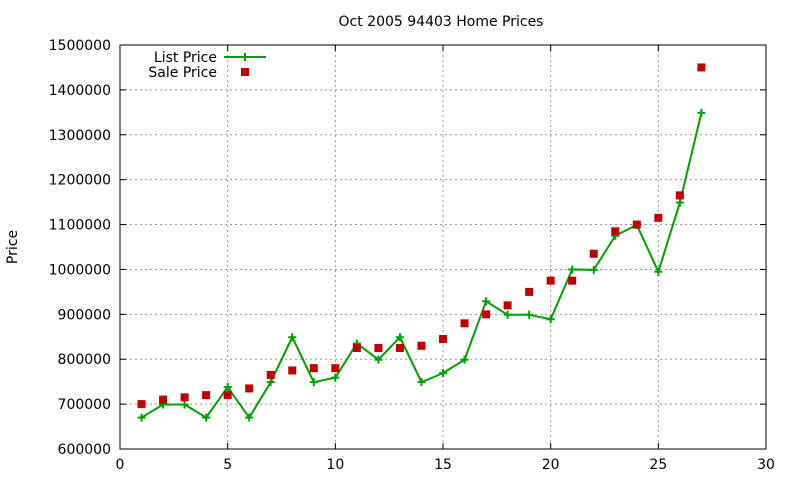 The height and width of the screenshot is (480, 800). I want to click on x-tick-label: 20, so click(551, 465).